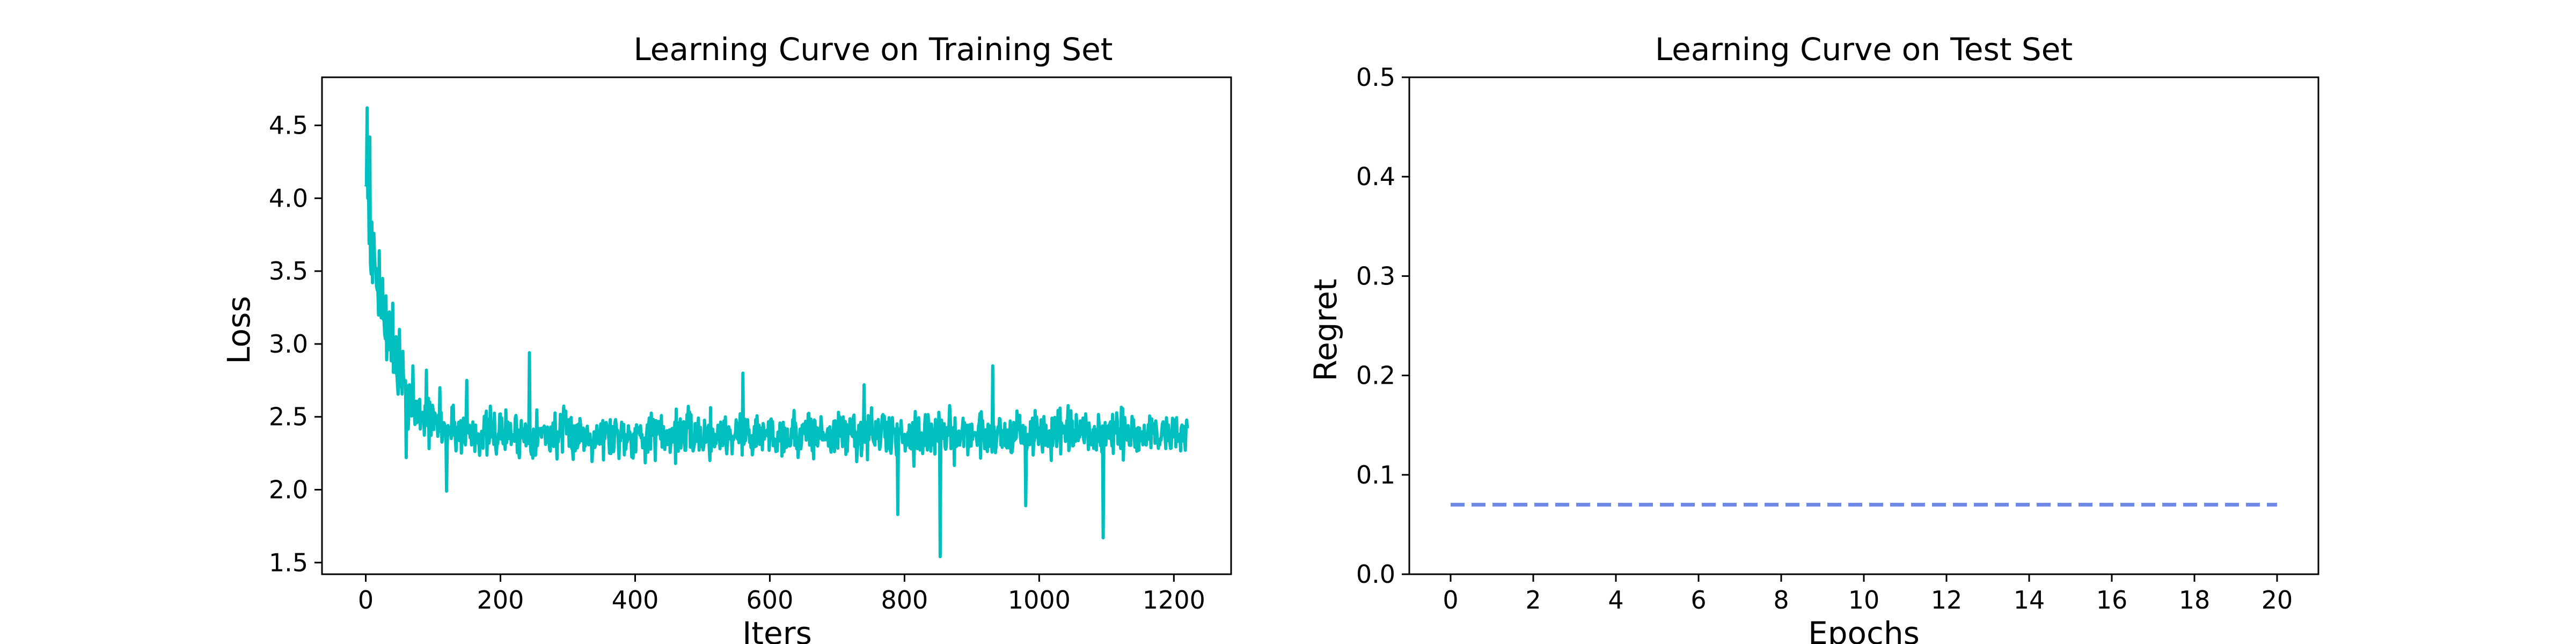 The height and width of the screenshot is (644, 2576). What do you see at coordinates (1039, 600) in the screenshot?
I see `x-tick-label: 1000` at bounding box center [1039, 600].